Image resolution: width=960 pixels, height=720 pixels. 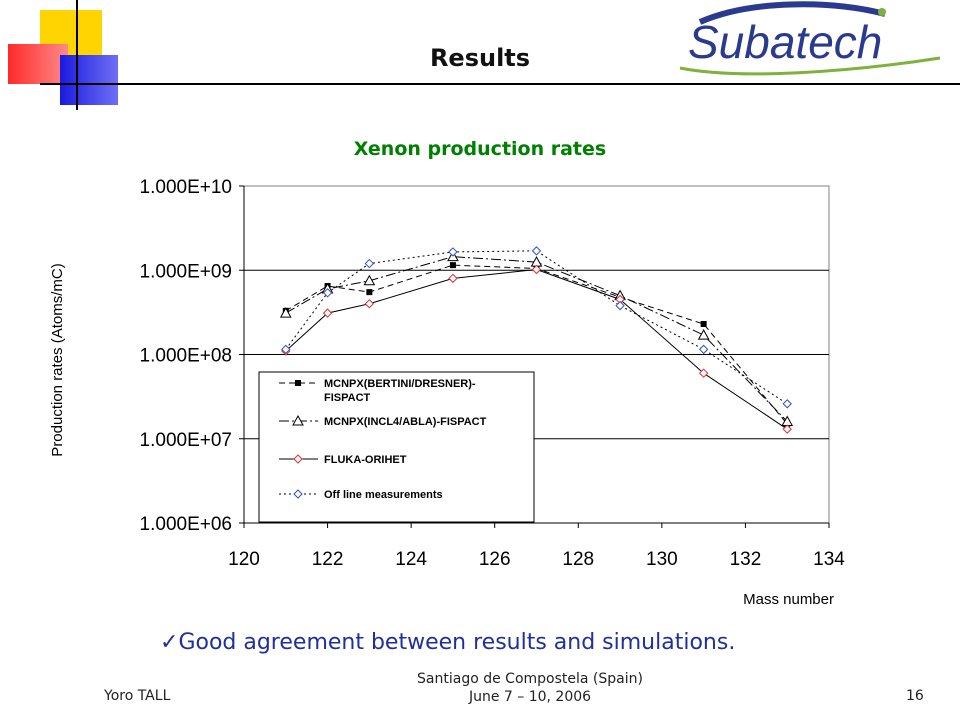 I want to click on legend-label: MCNPX(BERTINI/DRESNER)-, so click(x=400, y=384).